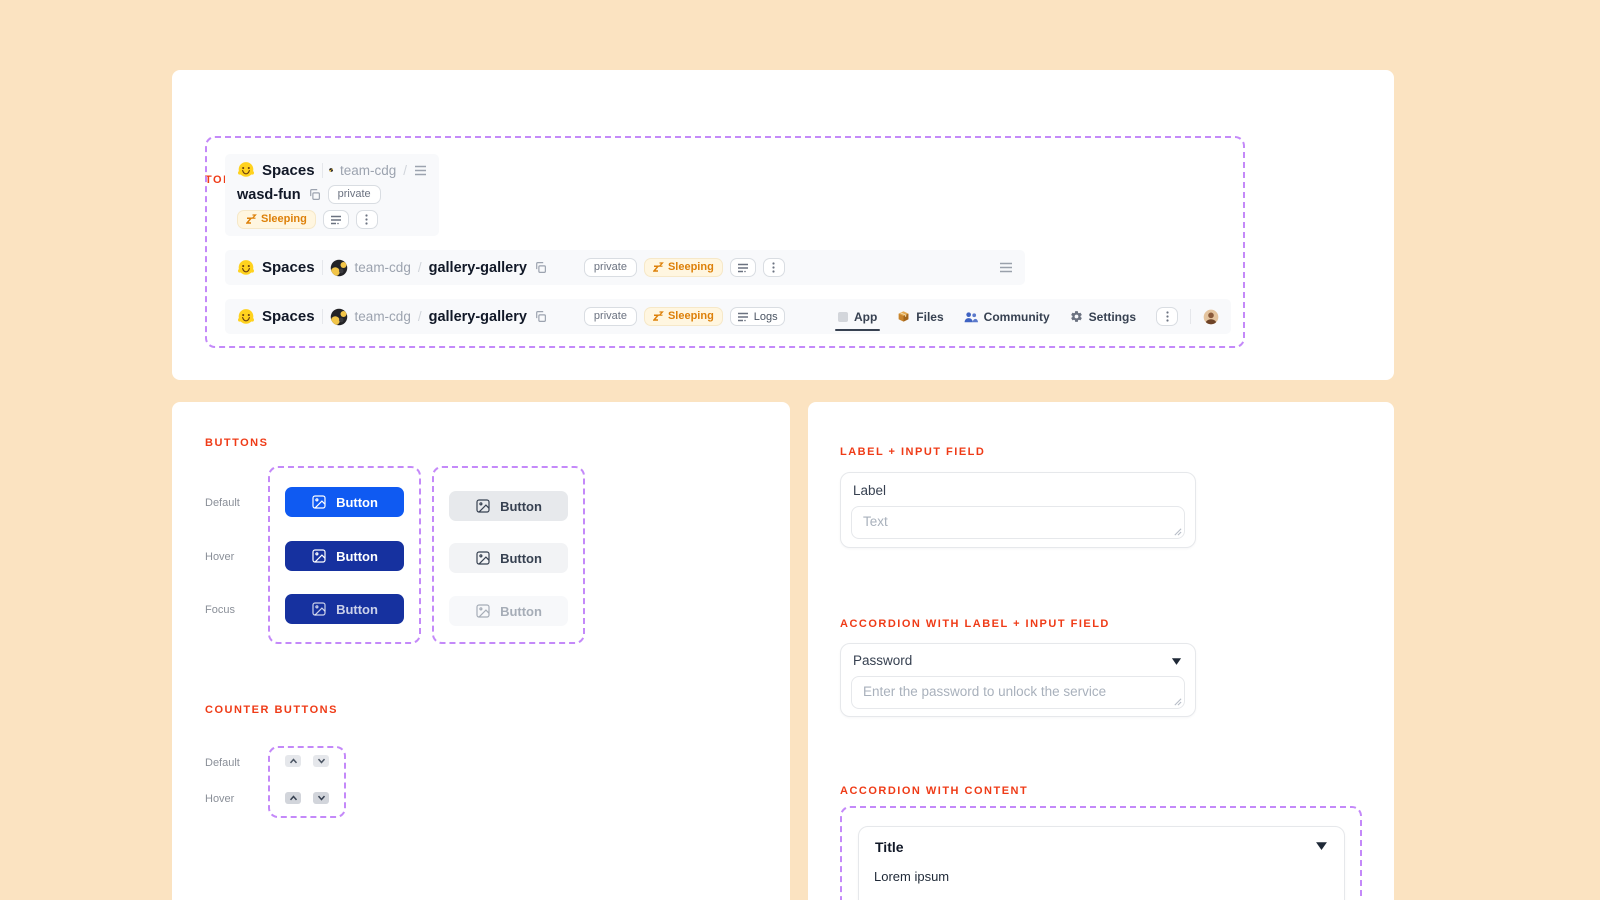  What do you see at coordinates (757, 316) in the screenshot?
I see `logs-button: Logs` at bounding box center [757, 316].